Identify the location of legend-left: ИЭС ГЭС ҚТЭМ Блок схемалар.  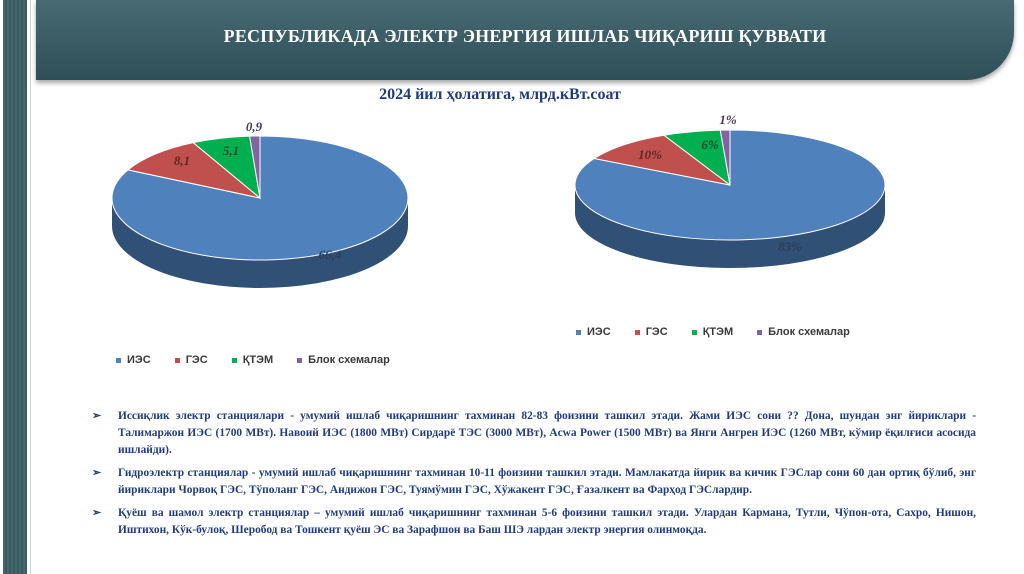
(265, 360).